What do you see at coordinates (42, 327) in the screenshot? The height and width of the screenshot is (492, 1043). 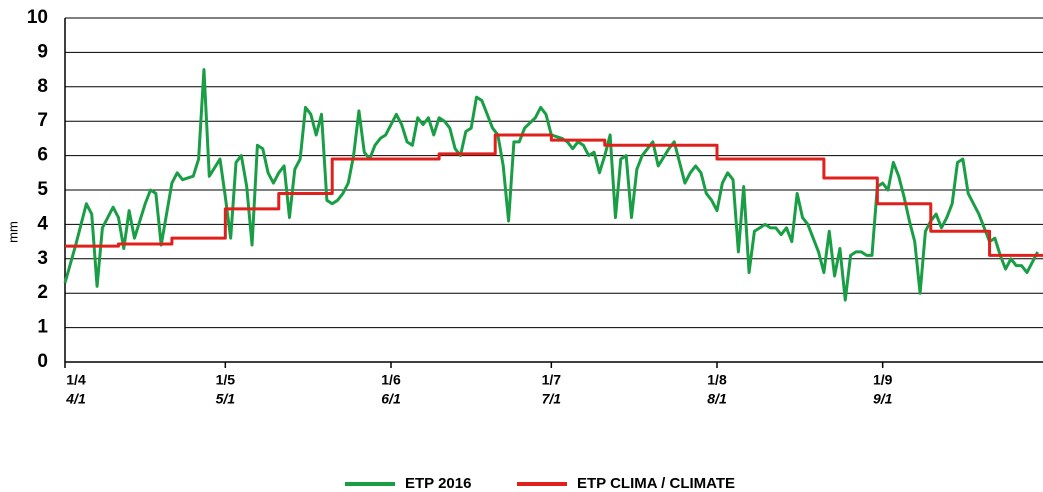 I see `y-tick-label: 1` at bounding box center [42, 327].